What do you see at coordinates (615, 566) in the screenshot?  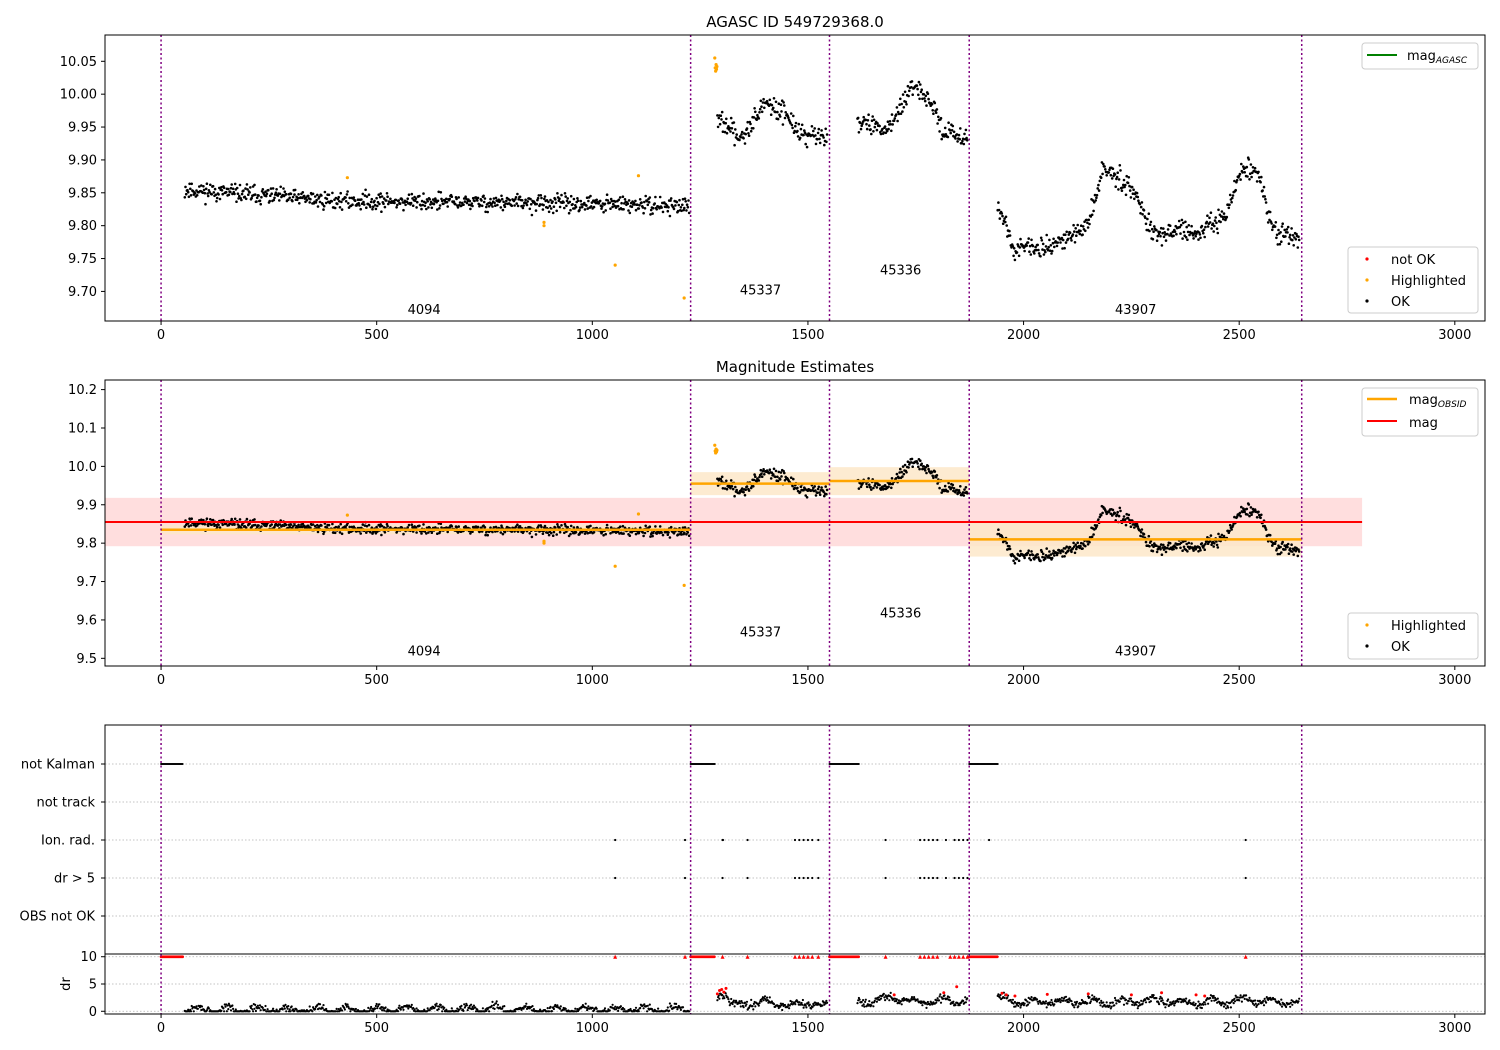 I see `highlighted-point` at bounding box center [615, 566].